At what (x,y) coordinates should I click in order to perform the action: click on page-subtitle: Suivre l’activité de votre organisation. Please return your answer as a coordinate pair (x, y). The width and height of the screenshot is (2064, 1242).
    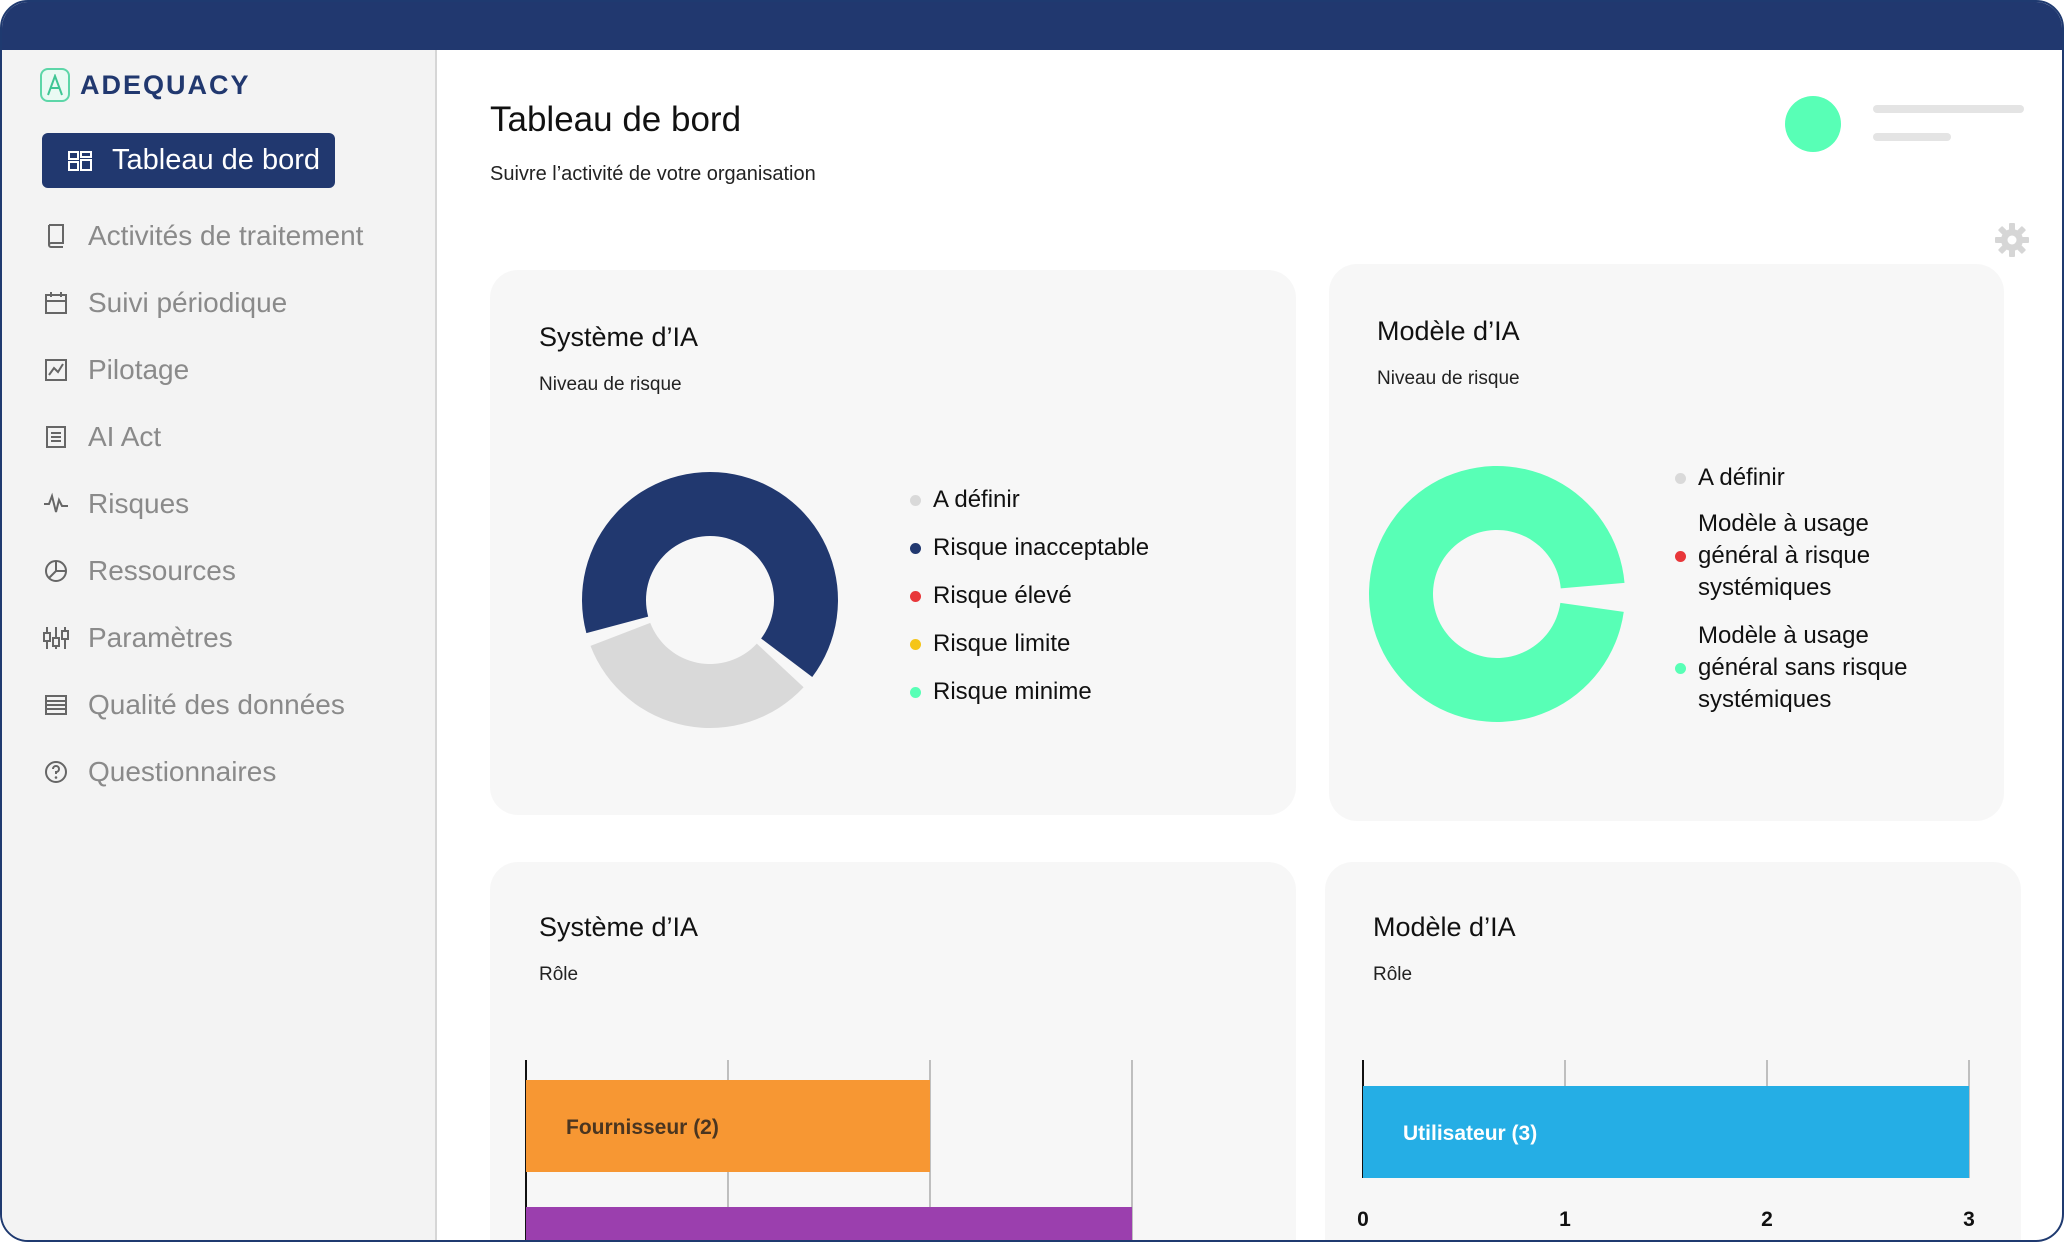
    Looking at the image, I should click on (653, 174).